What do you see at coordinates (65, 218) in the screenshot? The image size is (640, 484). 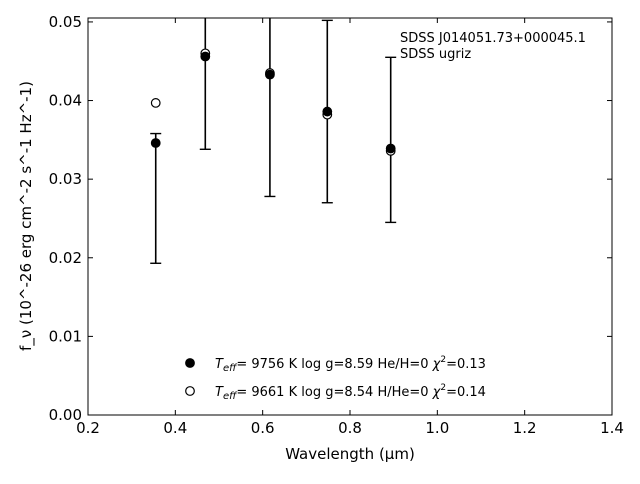 I see `y-tick-labels: 0.00 0.01 0.02 0.03 0.04 0.05` at bounding box center [65, 218].